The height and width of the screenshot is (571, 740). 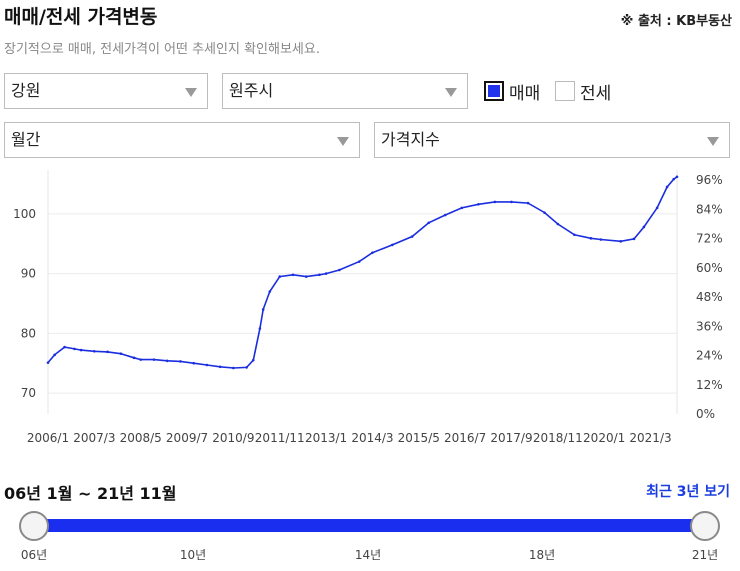 What do you see at coordinates (182, 140) in the screenshot?
I see `period-select: 월간` at bounding box center [182, 140].